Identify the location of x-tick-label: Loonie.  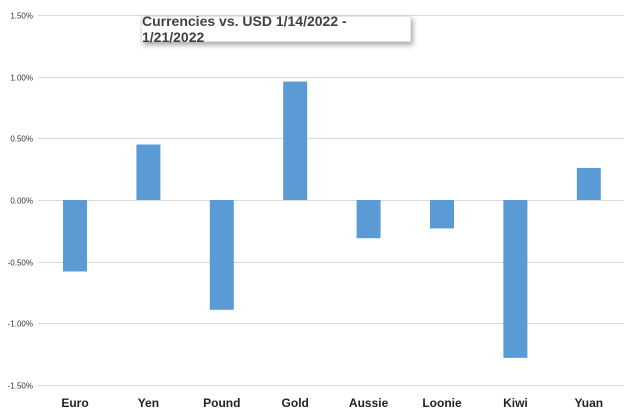
(442, 403).